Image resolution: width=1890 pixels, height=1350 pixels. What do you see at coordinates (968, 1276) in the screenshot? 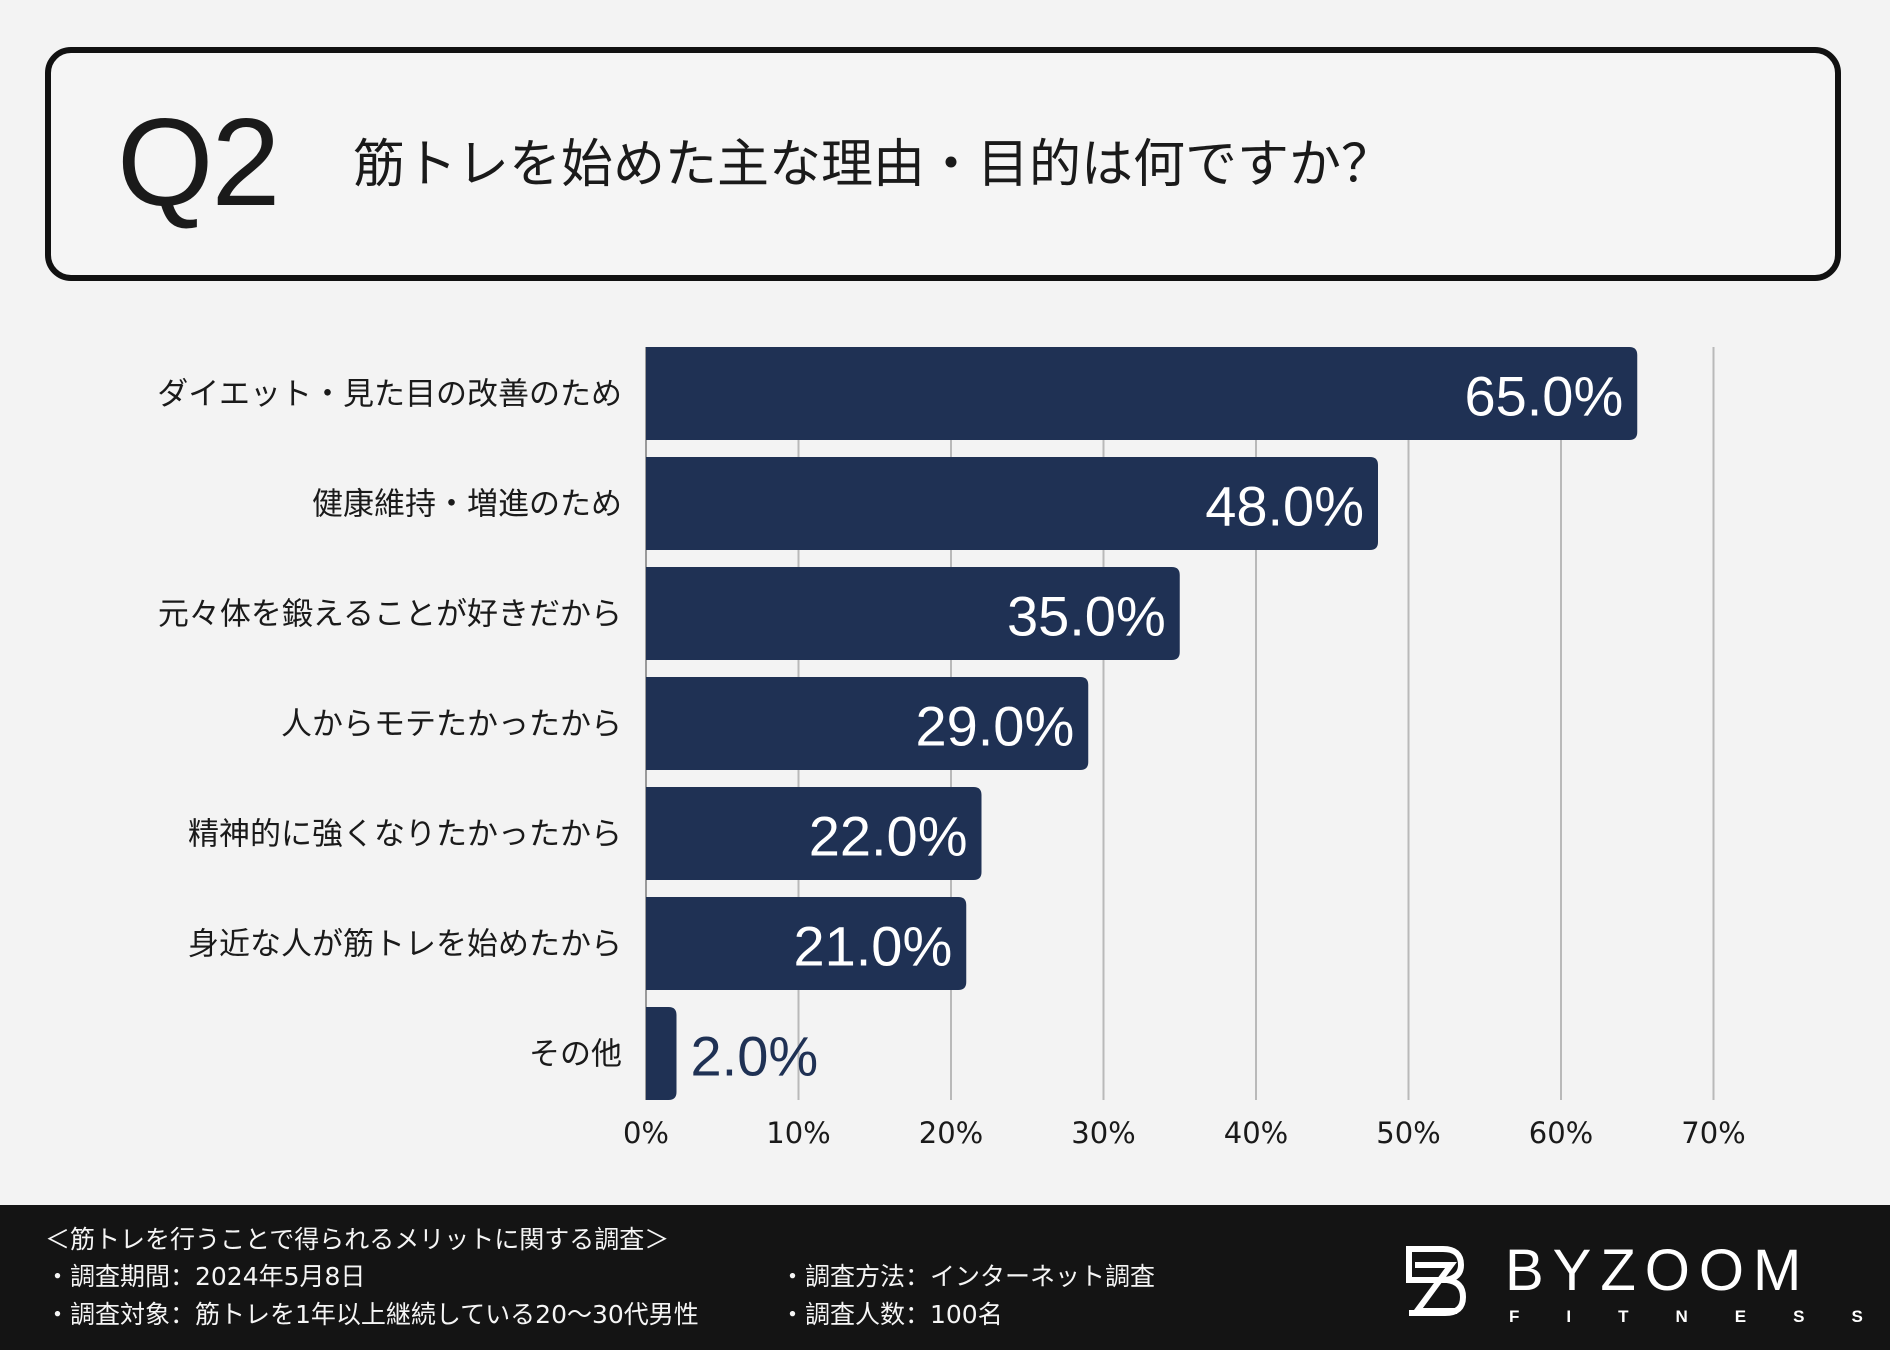
I see `survey-method: ・調査方法：インターネット調査` at bounding box center [968, 1276].